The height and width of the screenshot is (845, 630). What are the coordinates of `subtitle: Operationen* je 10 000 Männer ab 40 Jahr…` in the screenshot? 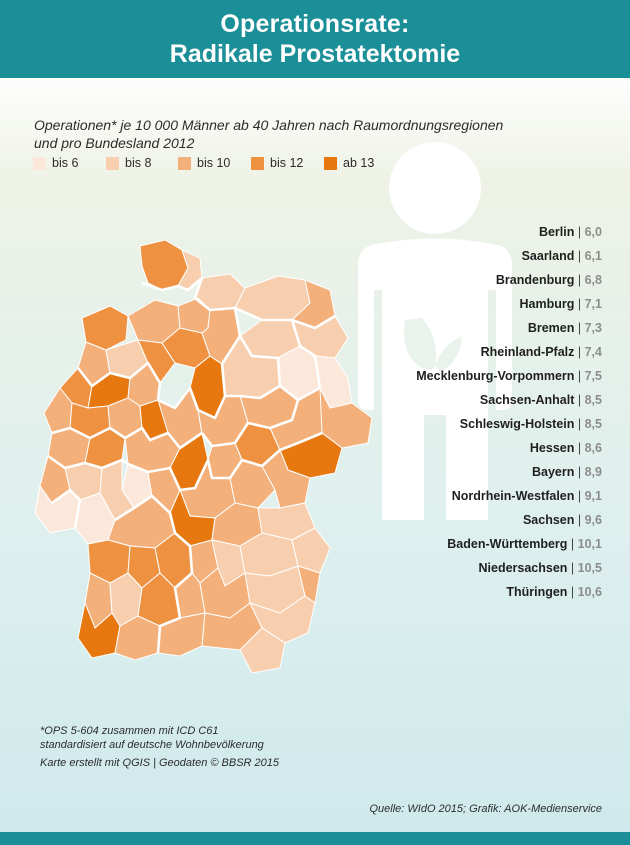 It's located at (269, 134).